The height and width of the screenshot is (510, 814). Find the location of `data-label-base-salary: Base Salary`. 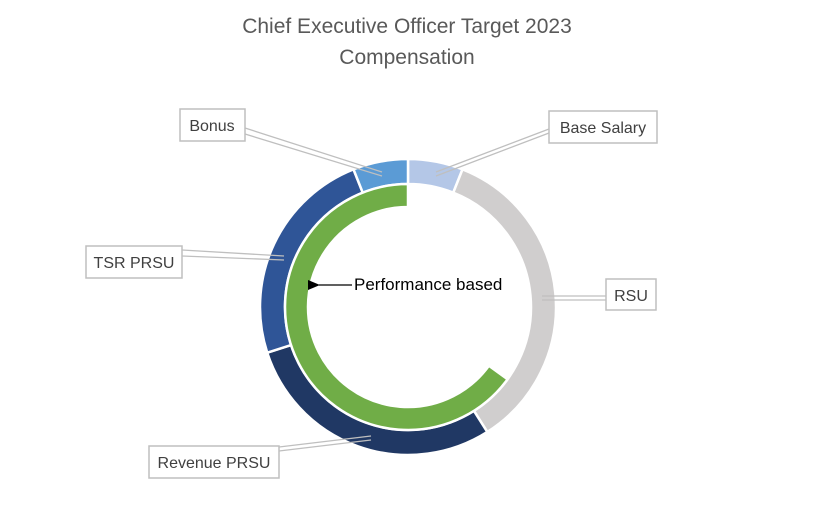

data-label-base-salary: Base Salary is located at coordinates (603, 128).